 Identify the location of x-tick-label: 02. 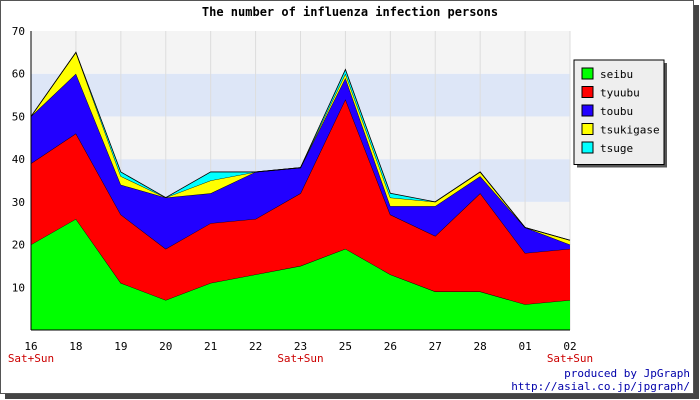
(569, 346).